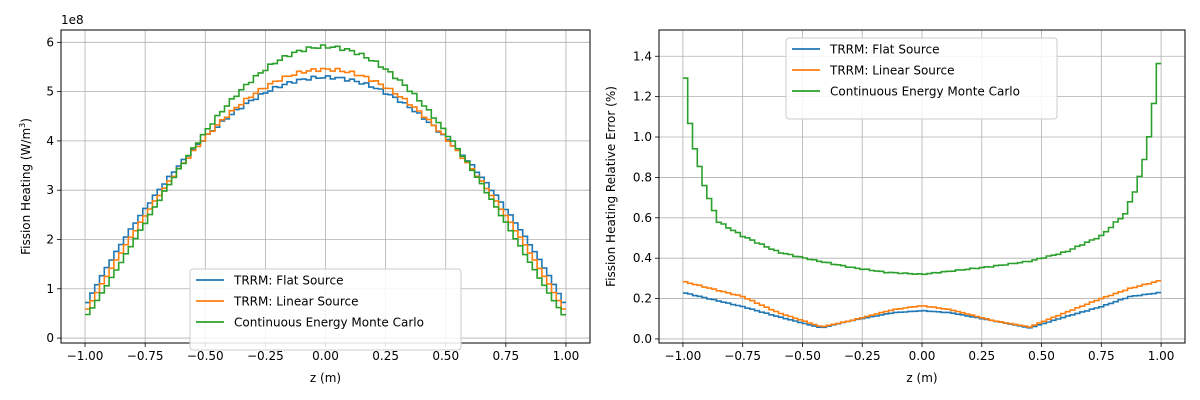 The height and width of the screenshot is (400, 1200). I want to click on y-tick-label: 0.0, so click(642, 339).